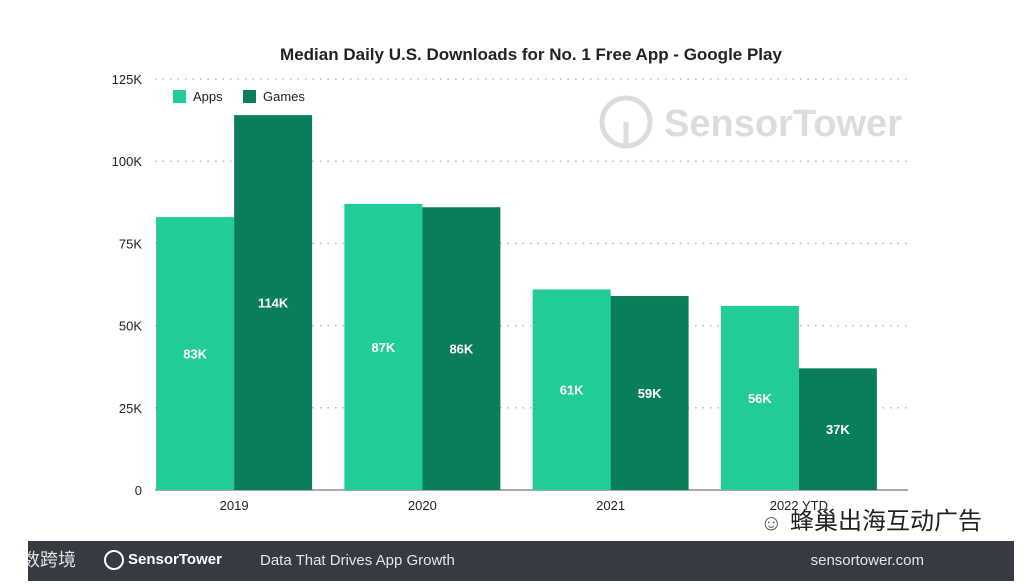 The width and height of the screenshot is (1026, 584). What do you see at coordinates (610, 505) in the screenshot?
I see `x-tick-label: 2021` at bounding box center [610, 505].